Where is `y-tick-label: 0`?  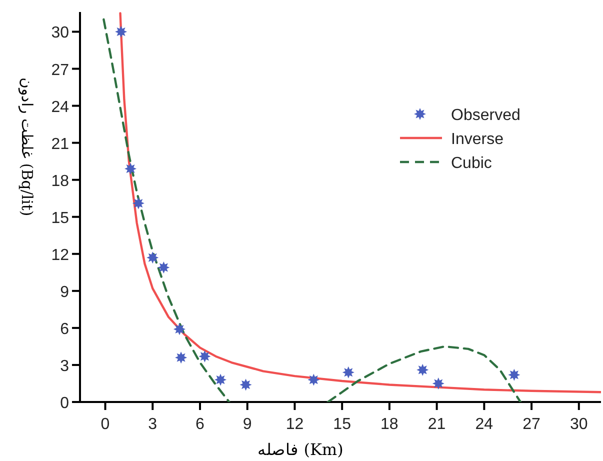
y-tick-label: 0 is located at coordinates (65, 403).